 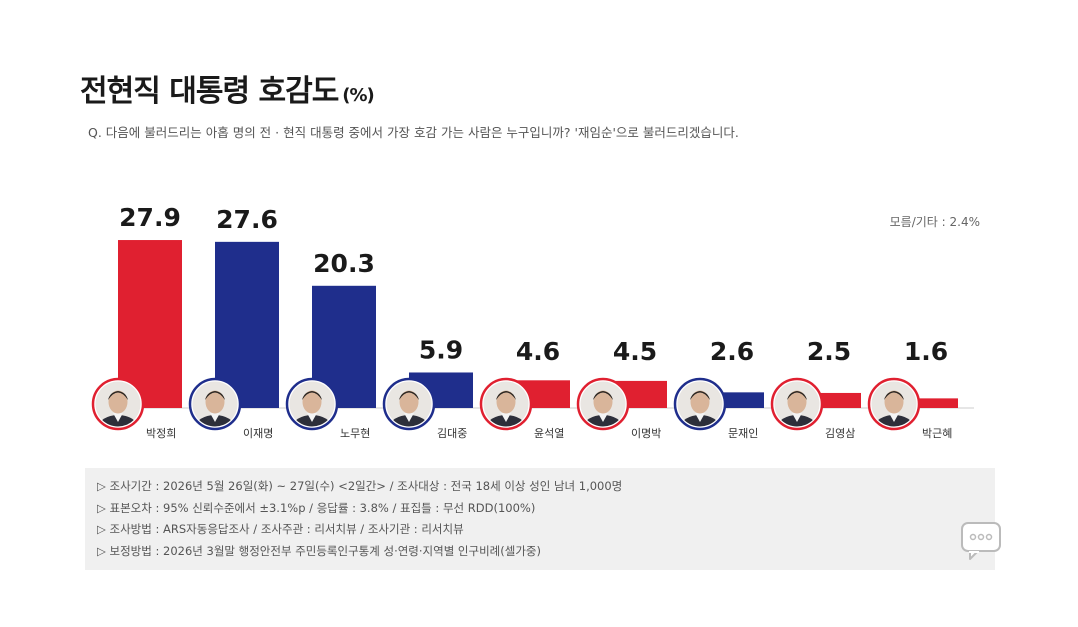 What do you see at coordinates (926, 351) in the screenshot?
I see `value-label-9: 1.6` at bounding box center [926, 351].